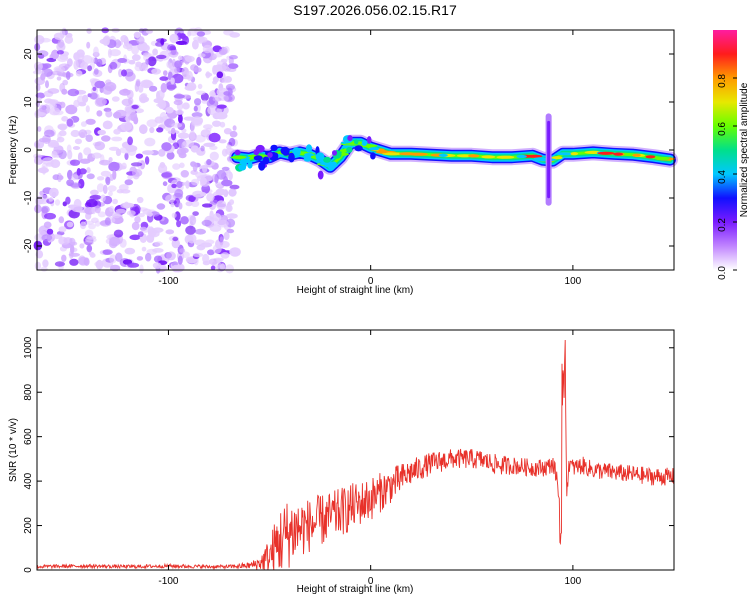 The height and width of the screenshot is (600, 750). What do you see at coordinates (355, 589) in the screenshot?
I see `snr-x-label: Height of straight line (km)` at bounding box center [355, 589].